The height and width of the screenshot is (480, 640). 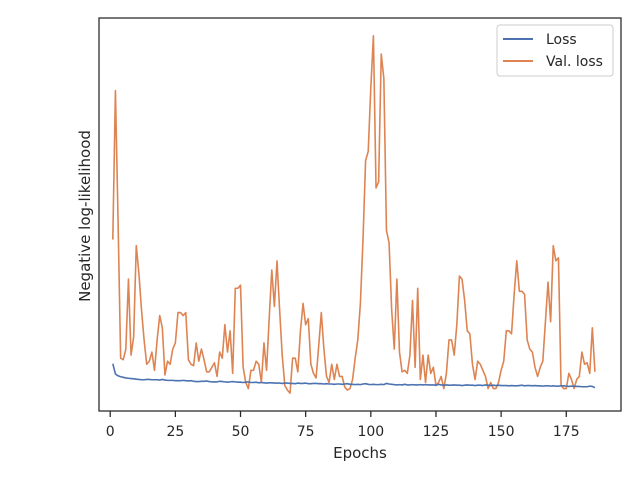 What do you see at coordinates (574, 62) in the screenshot?
I see `legend-label-val-loss: Val. loss` at bounding box center [574, 62].